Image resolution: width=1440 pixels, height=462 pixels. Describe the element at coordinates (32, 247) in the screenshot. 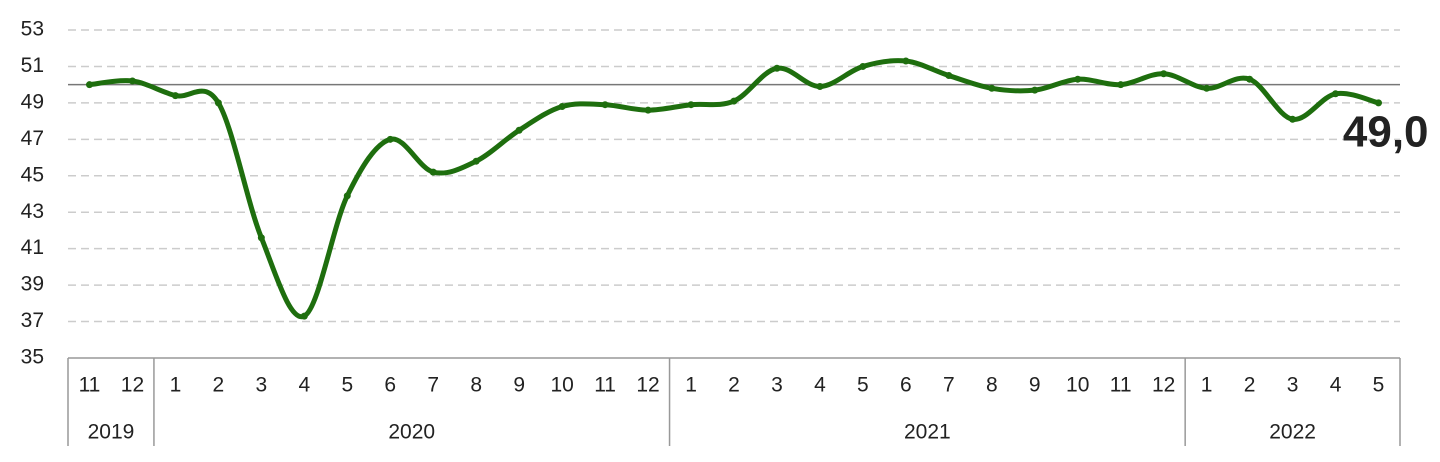

I see `y-tick-label: 41` at that location.